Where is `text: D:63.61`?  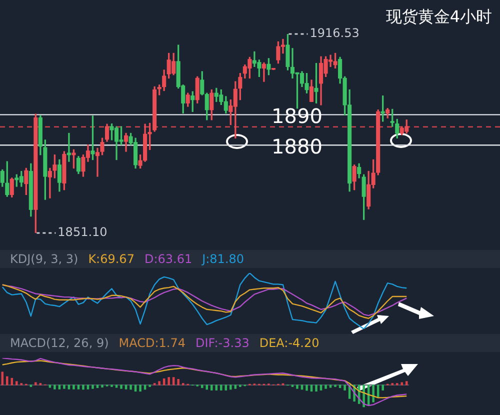 text: D:63.61 is located at coordinates (168, 259).